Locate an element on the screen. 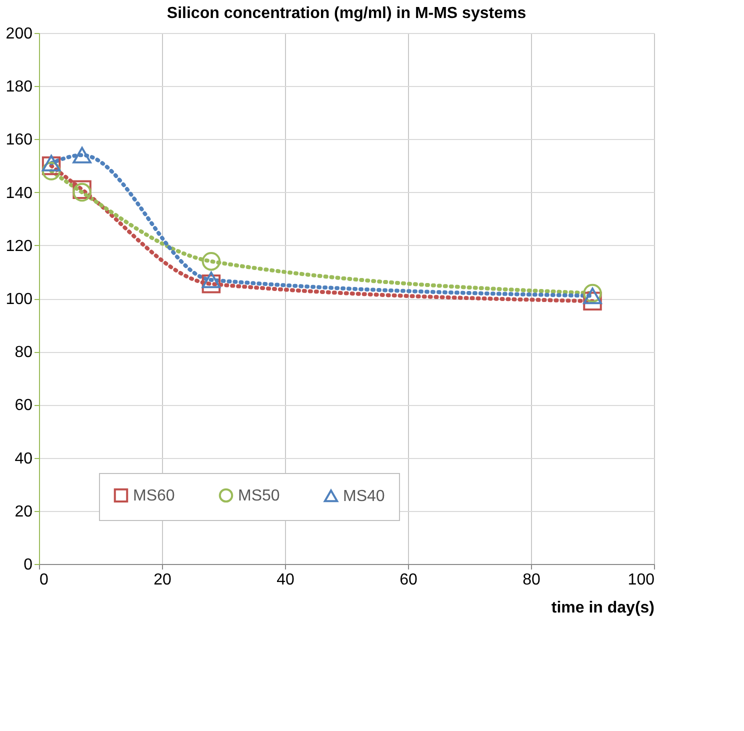 This screenshot has width=744, height=731. y-tick-label: 40 is located at coordinates (23, 459).